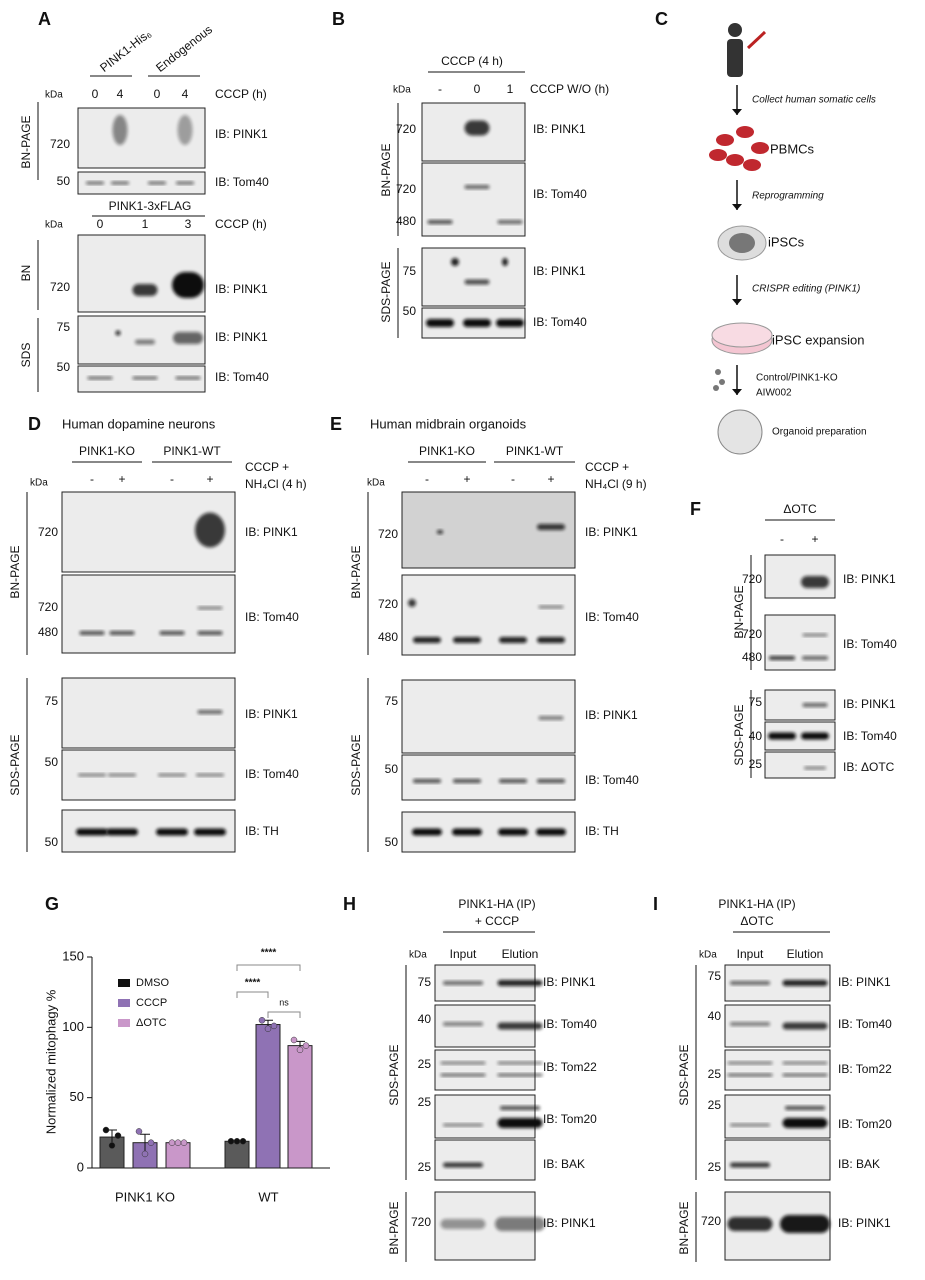 The height and width of the screenshot is (1280, 925). I want to click on error-bar, so click(145, 1142).